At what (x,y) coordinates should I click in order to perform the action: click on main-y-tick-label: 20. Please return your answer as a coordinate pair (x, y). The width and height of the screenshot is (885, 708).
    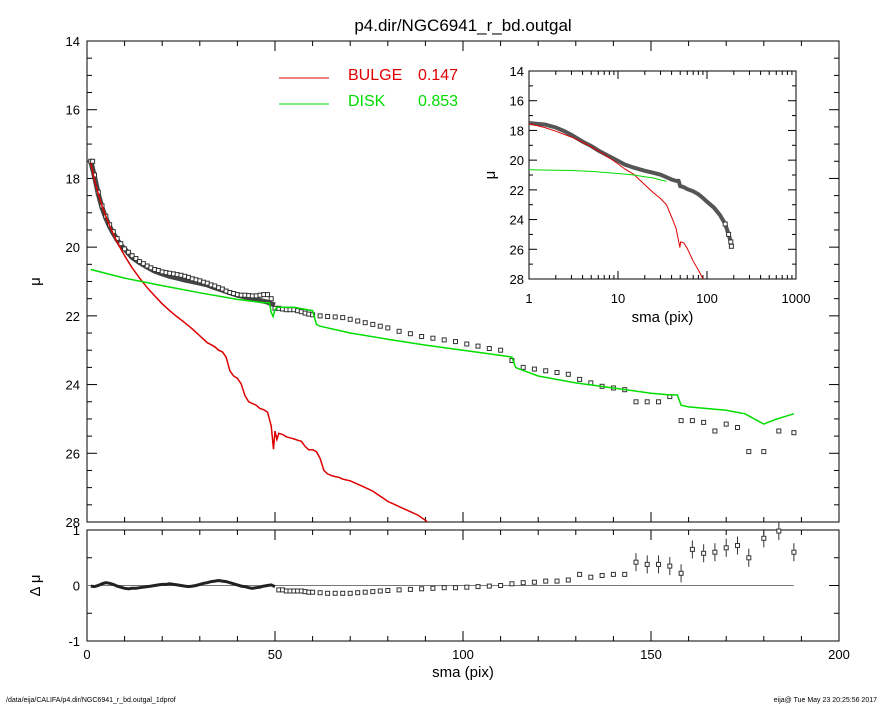
    Looking at the image, I should click on (73, 247).